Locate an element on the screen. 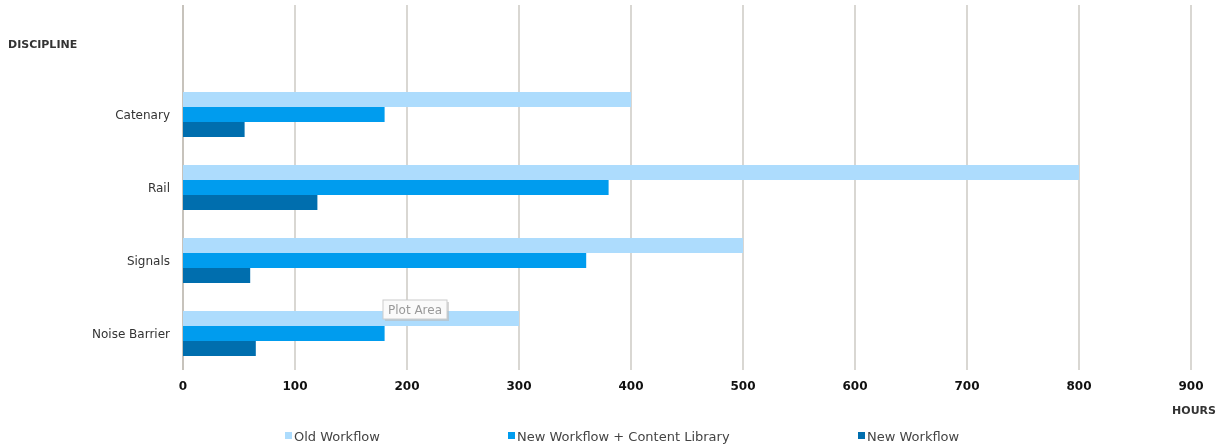  y-tick-label: Rail is located at coordinates (158, 187).